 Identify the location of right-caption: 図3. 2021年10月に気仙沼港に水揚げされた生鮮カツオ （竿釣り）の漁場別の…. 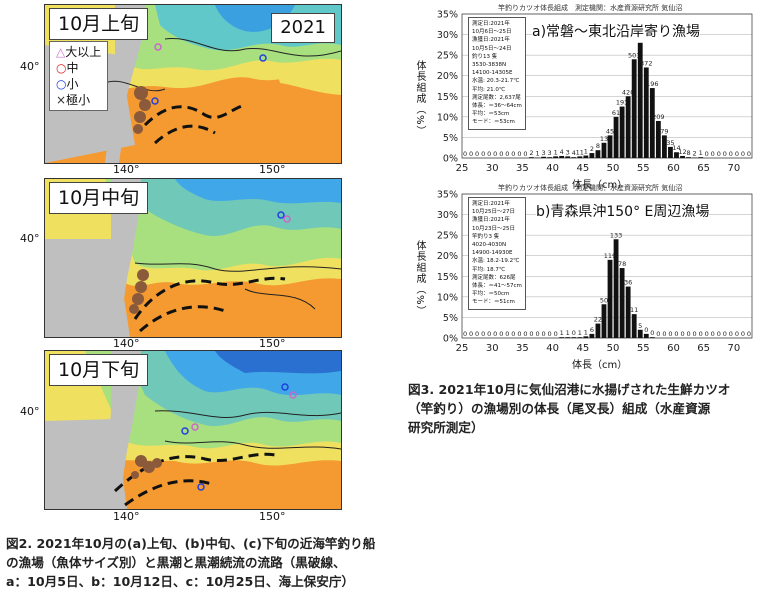
(569, 408).